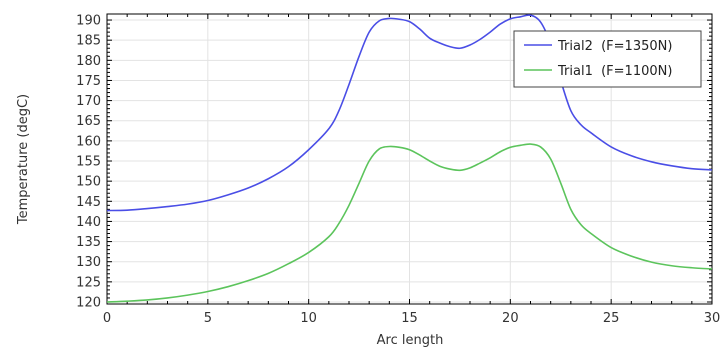  I want to click on x-tick-label: 5, so click(208, 318).